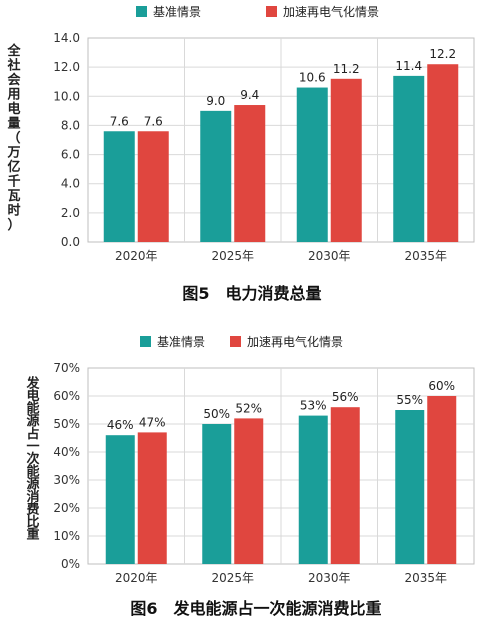 The image size is (500, 633). Describe the element at coordinates (66, 38) in the screenshot. I see `y-tick-label: 14.0` at that location.